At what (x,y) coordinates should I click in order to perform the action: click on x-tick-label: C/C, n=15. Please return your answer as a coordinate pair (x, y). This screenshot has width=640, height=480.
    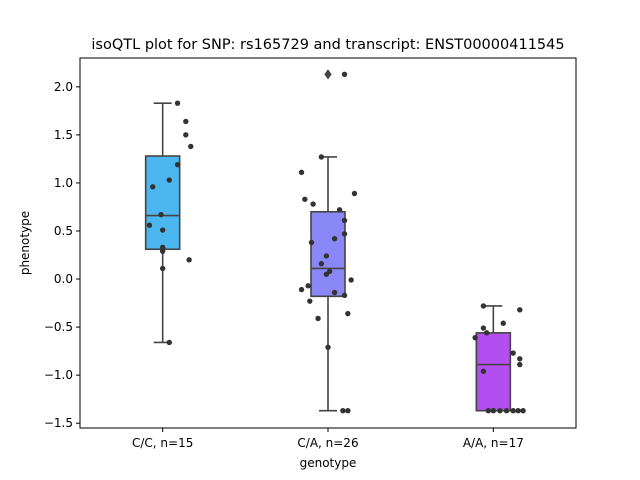
    Looking at the image, I should click on (162, 443).